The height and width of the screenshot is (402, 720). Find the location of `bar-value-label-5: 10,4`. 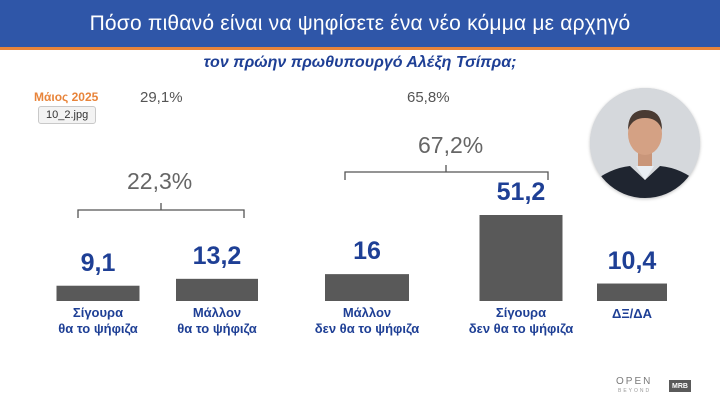

bar-value-label-5: 10,4 is located at coordinates (632, 260).